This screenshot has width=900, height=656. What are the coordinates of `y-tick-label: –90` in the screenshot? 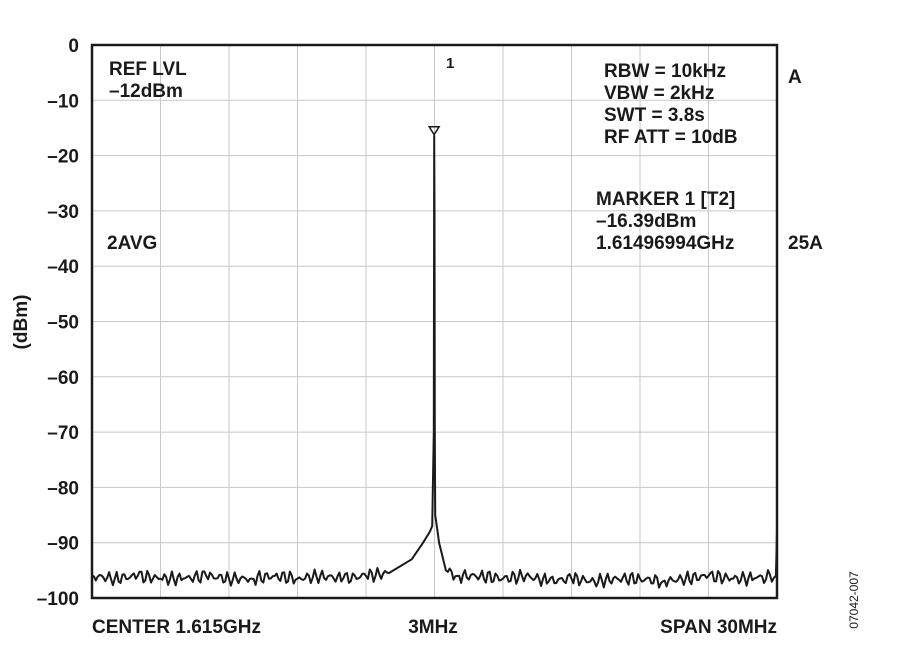 It's located at (63, 544).